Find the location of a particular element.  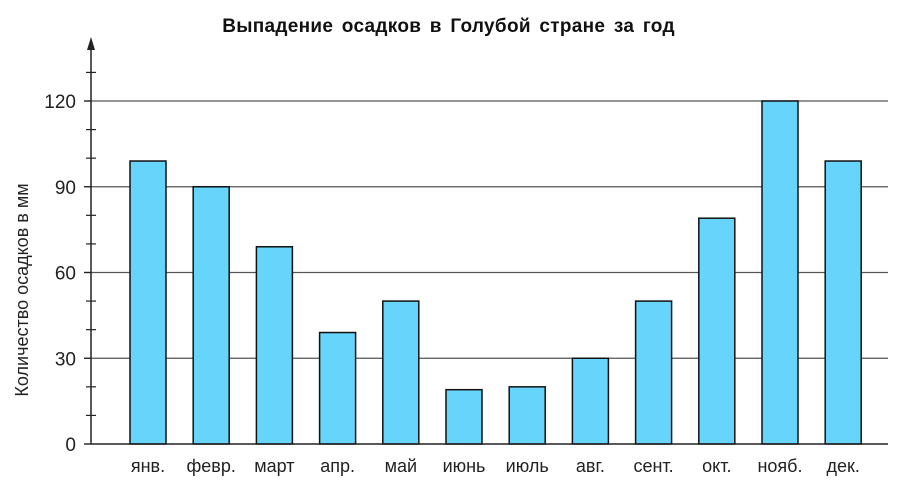

y-tick-label: 0 is located at coordinates (70, 445).